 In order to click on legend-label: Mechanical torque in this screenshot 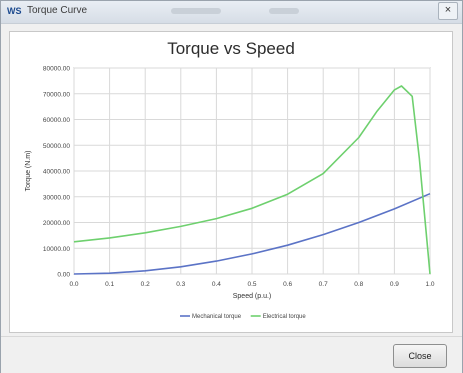, I will do `click(217, 317)`.